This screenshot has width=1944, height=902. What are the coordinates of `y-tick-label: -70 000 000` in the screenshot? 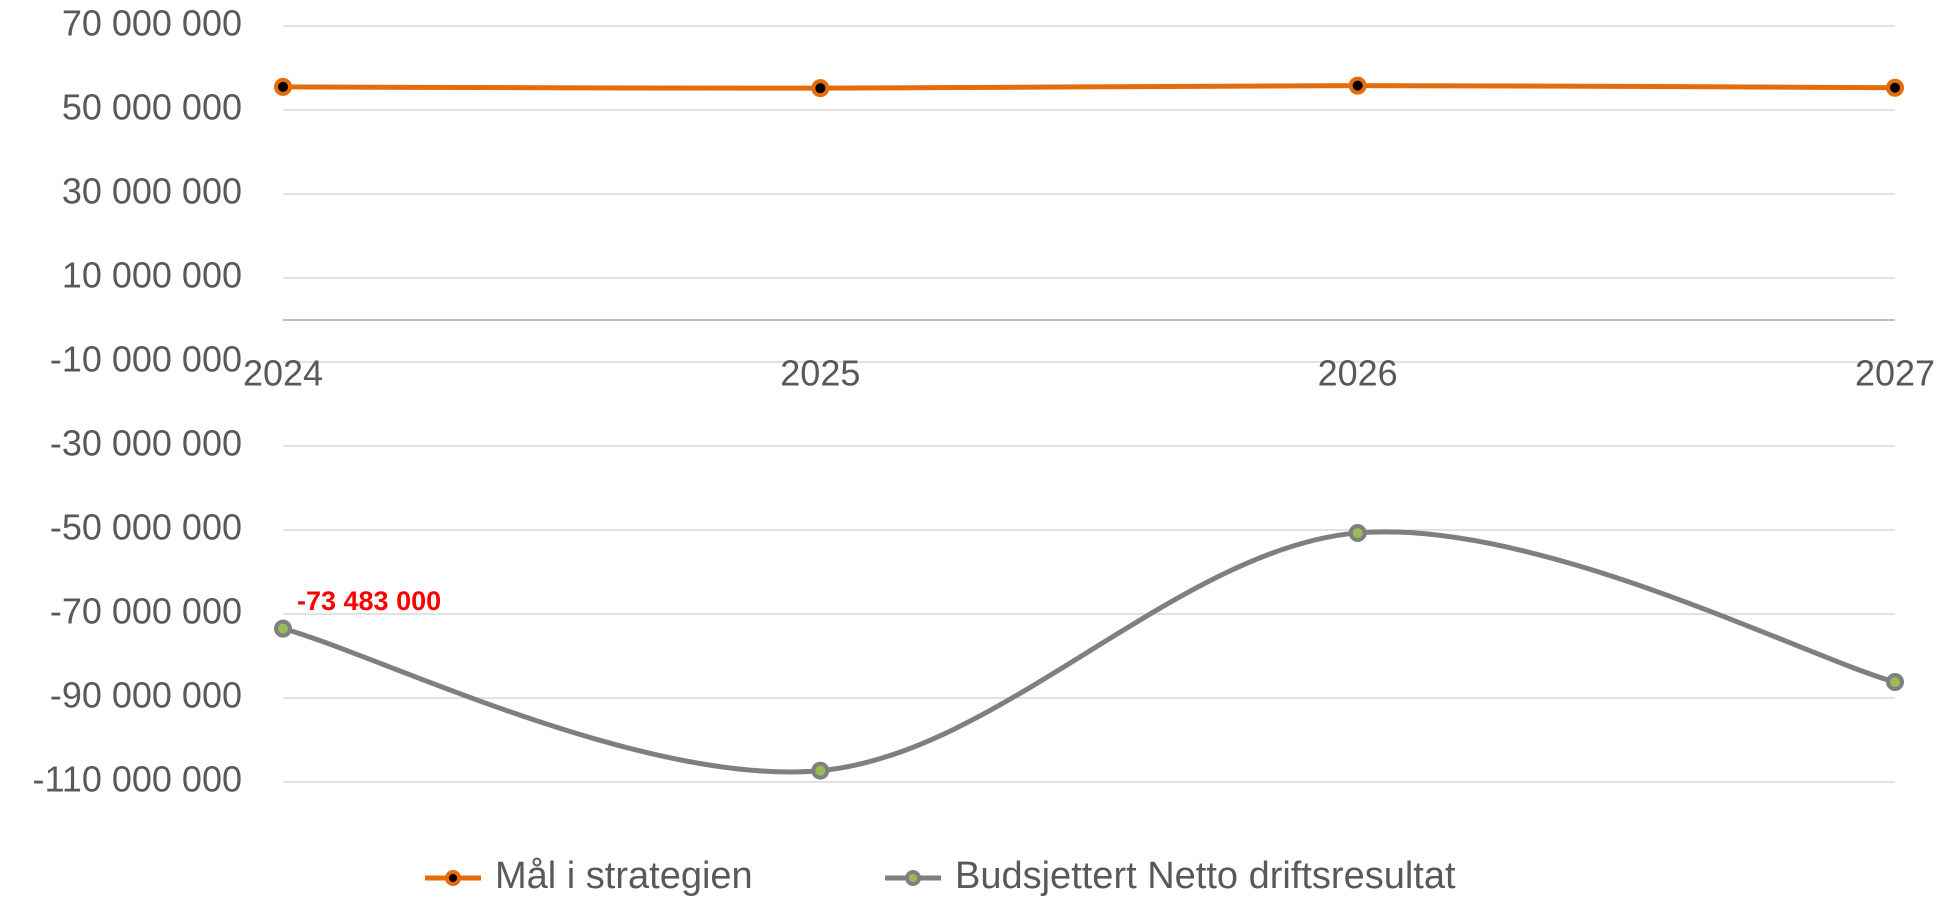 It's located at (146, 611).